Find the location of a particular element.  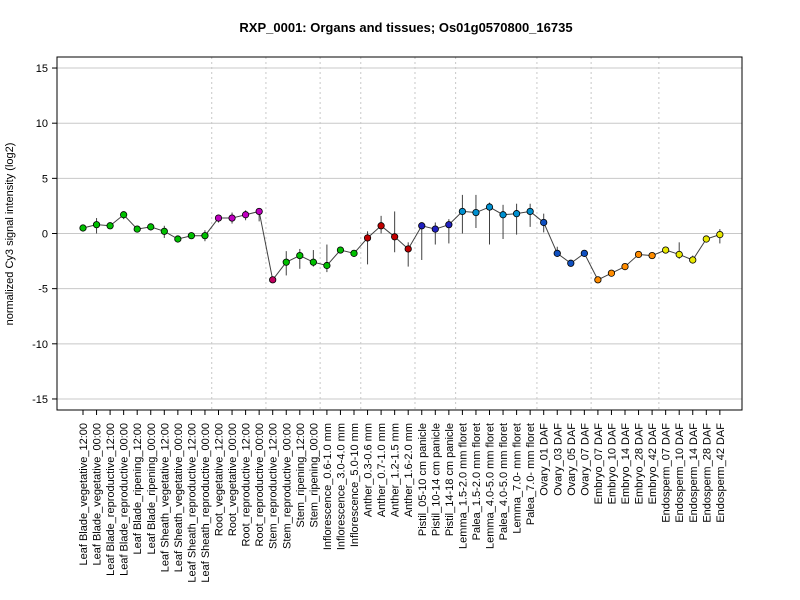

x-tick-label: Leaf Sheath_reproductive_00:00 is located at coordinates (206, 503).